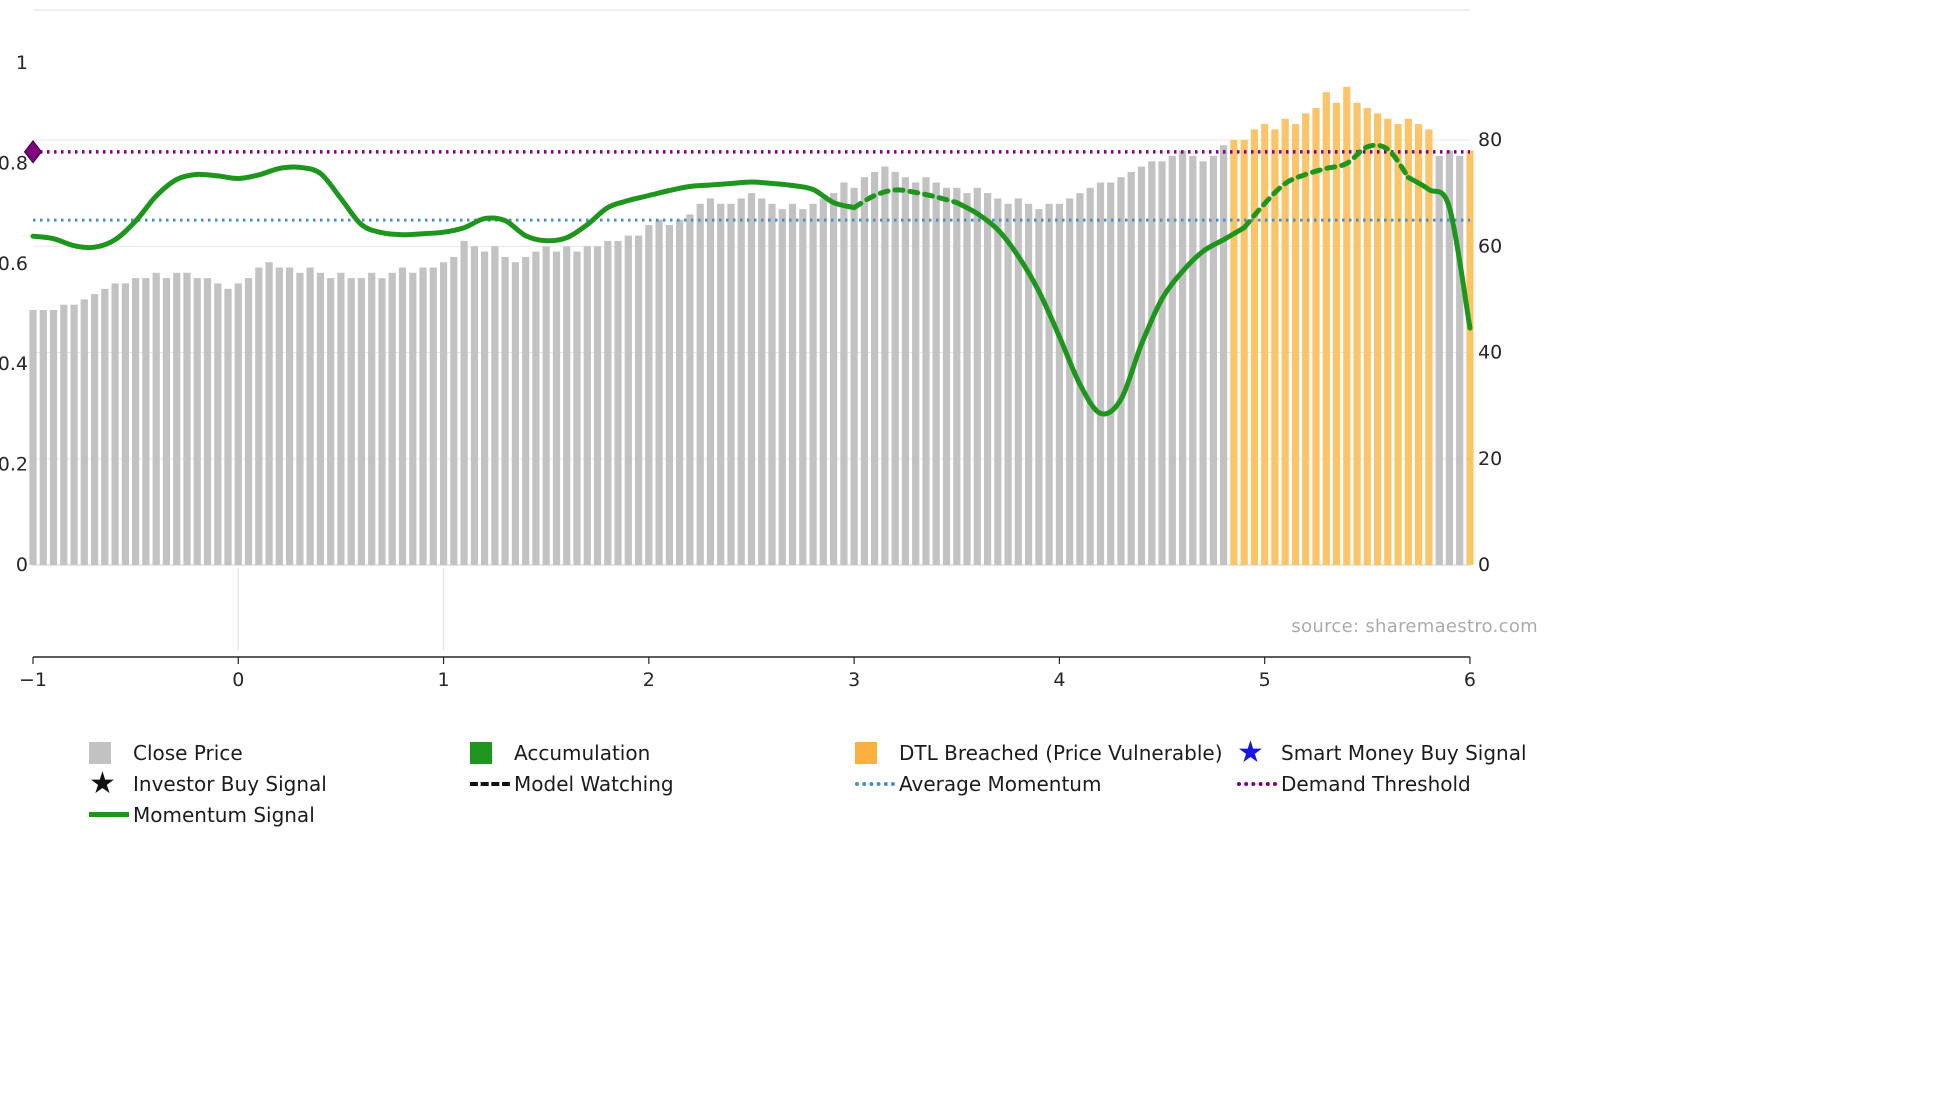 The height and width of the screenshot is (1102, 1960). Describe the element at coordinates (490, 783) in the screenshot. I see `dashed-line-icon` at that location.